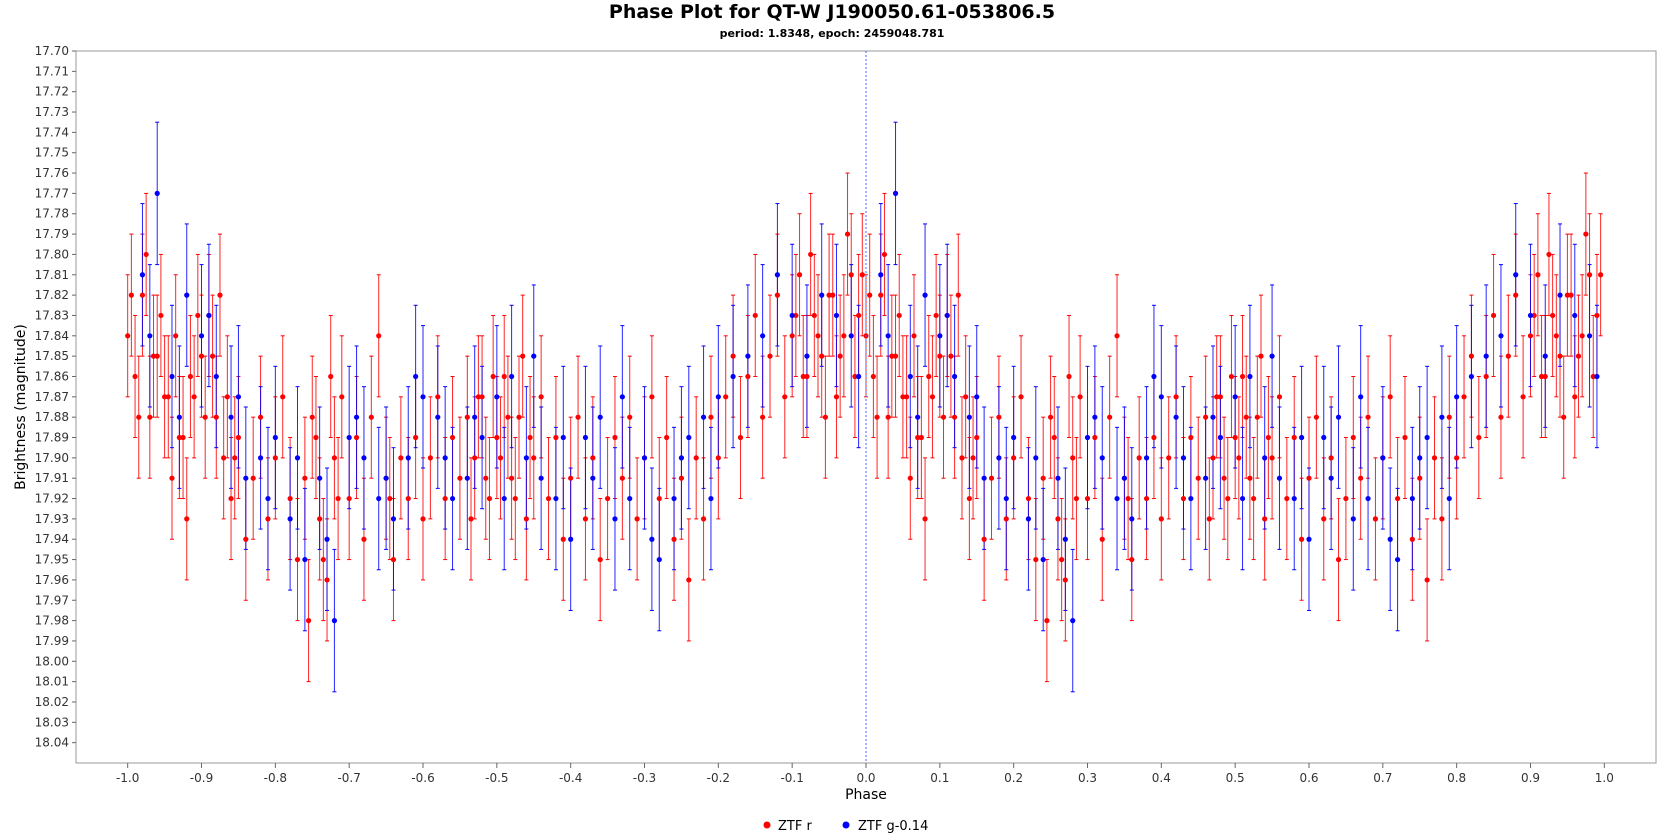 The width and height of the screenshot is (1664, 834). What do you see at coordinates (52, 376) in the screenshot?
I see `y-tick-label: 17.86` at bounding box center [52, 376].